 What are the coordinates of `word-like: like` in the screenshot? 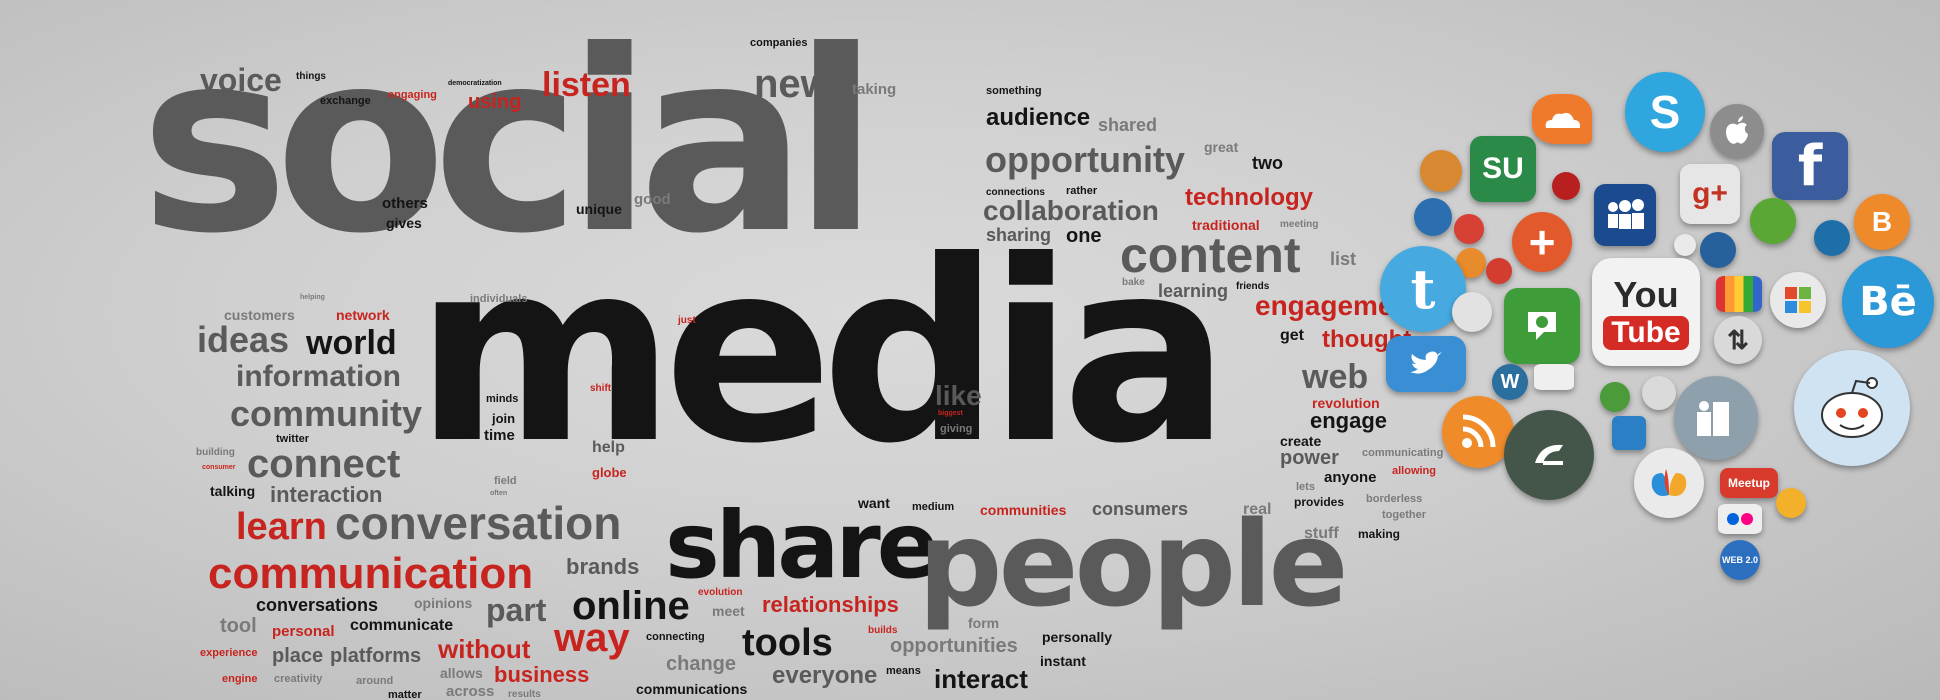 It's located at (958, 395).